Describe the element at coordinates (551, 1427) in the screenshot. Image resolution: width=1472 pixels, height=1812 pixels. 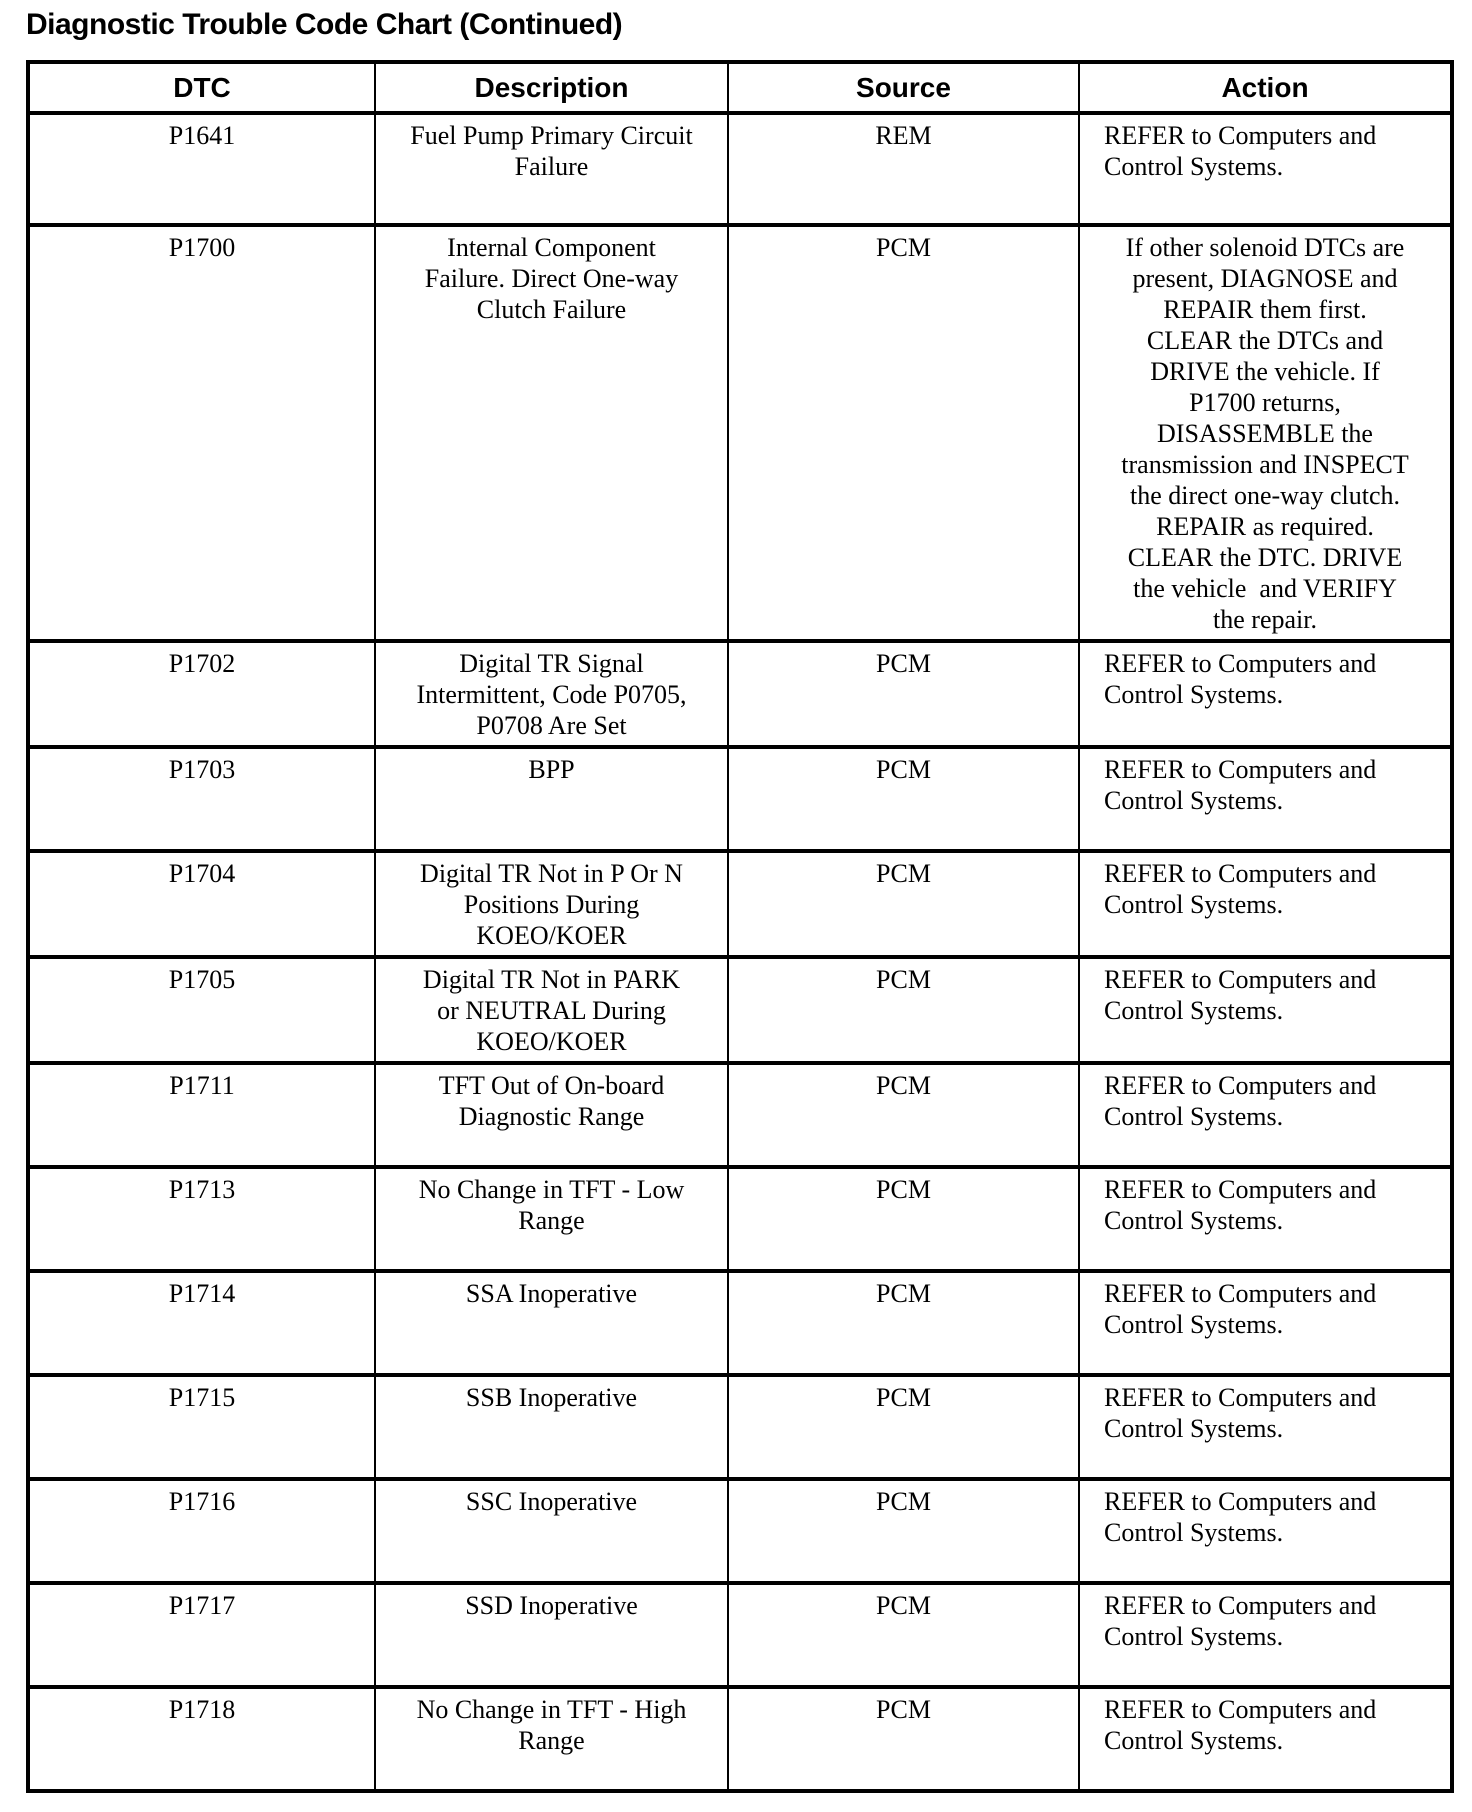
I see `description-cell: SSB Inoperative` at that location.